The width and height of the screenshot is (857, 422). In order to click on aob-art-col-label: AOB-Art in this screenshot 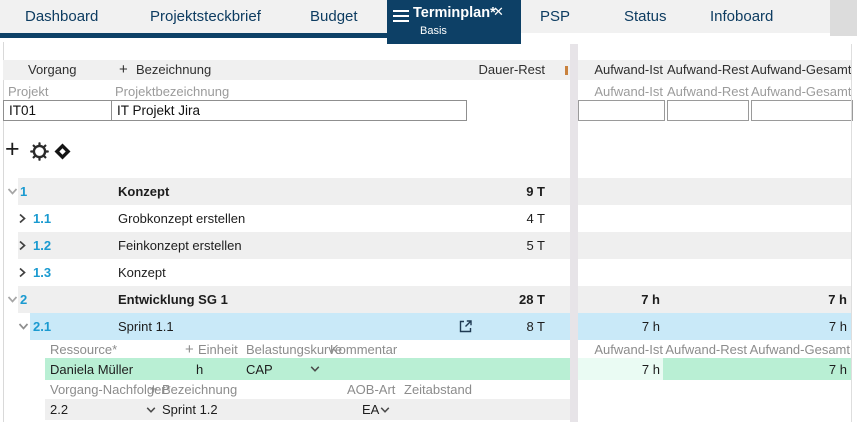, I will do `click(371, 389)`.